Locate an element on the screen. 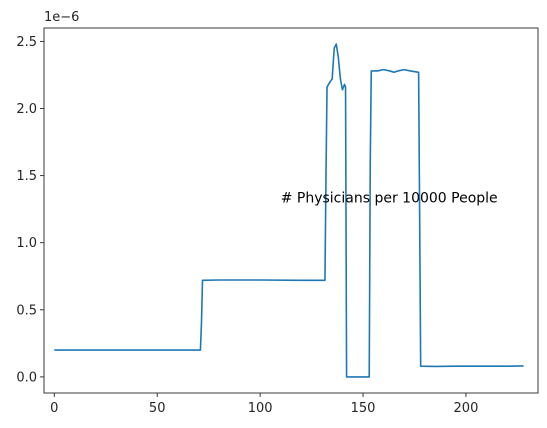  chart-annotation: # Physicians per 10000 People is located at coordinates (389, 198).